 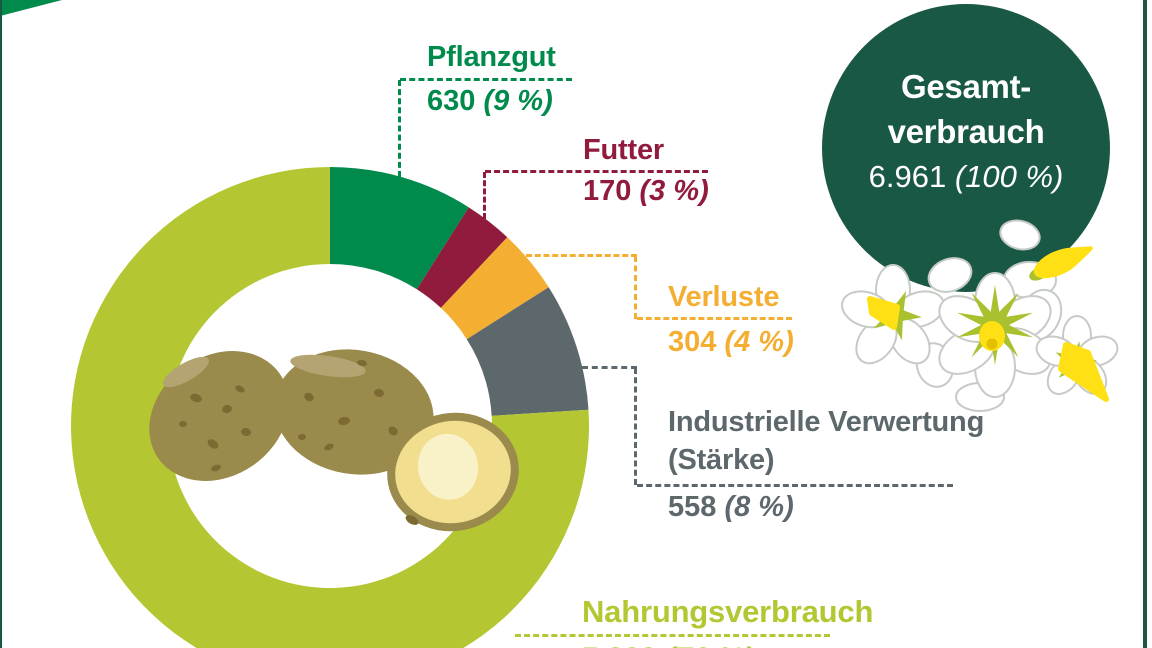 I want to click on potato-1-spots, so click(x=215, y=428).